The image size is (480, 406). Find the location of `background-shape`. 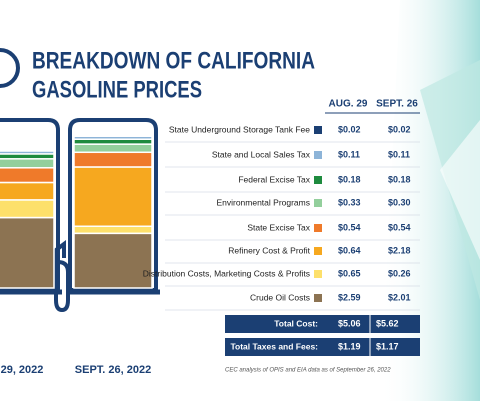

background-shape is located at coordinates (460, 190).